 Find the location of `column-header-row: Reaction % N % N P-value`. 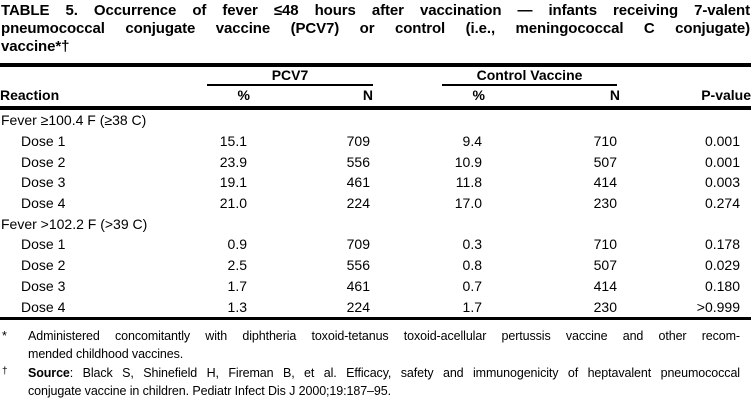

column-header-row: Reaction % N % N P-value is located at coordinates (375, 98).